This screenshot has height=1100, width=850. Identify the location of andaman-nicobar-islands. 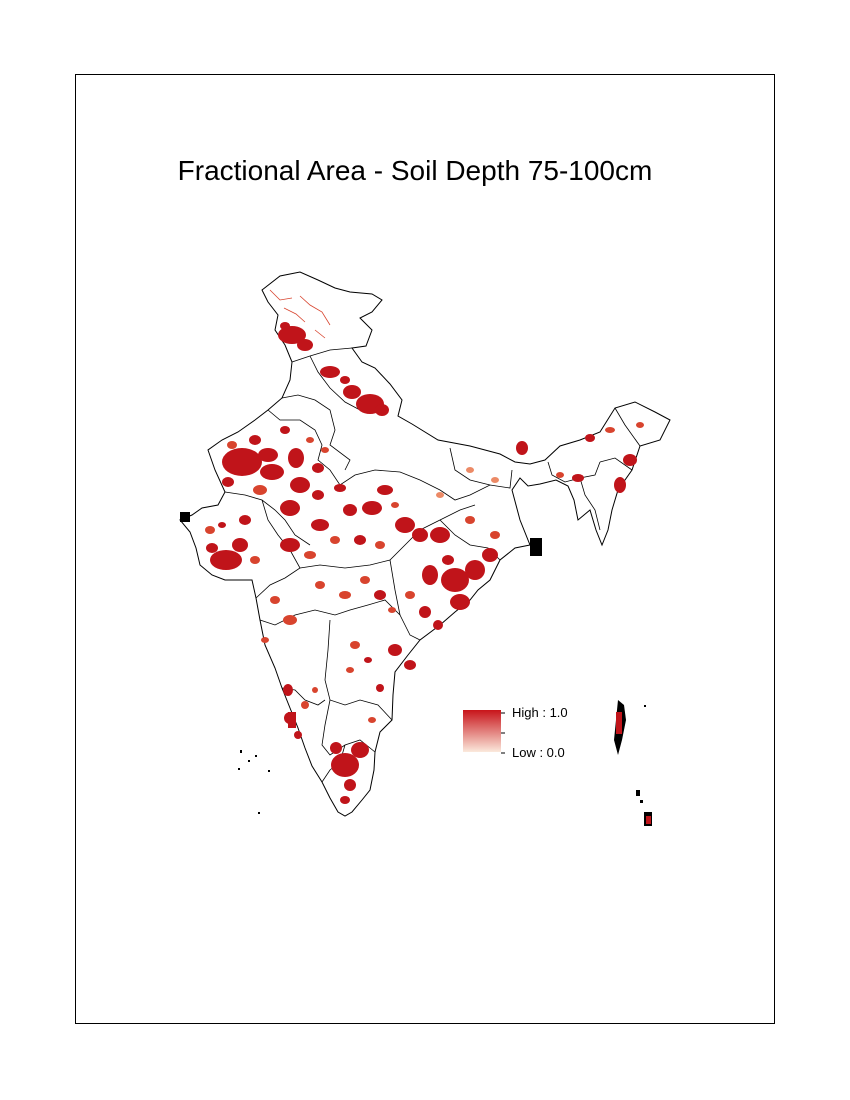
(633, 763).